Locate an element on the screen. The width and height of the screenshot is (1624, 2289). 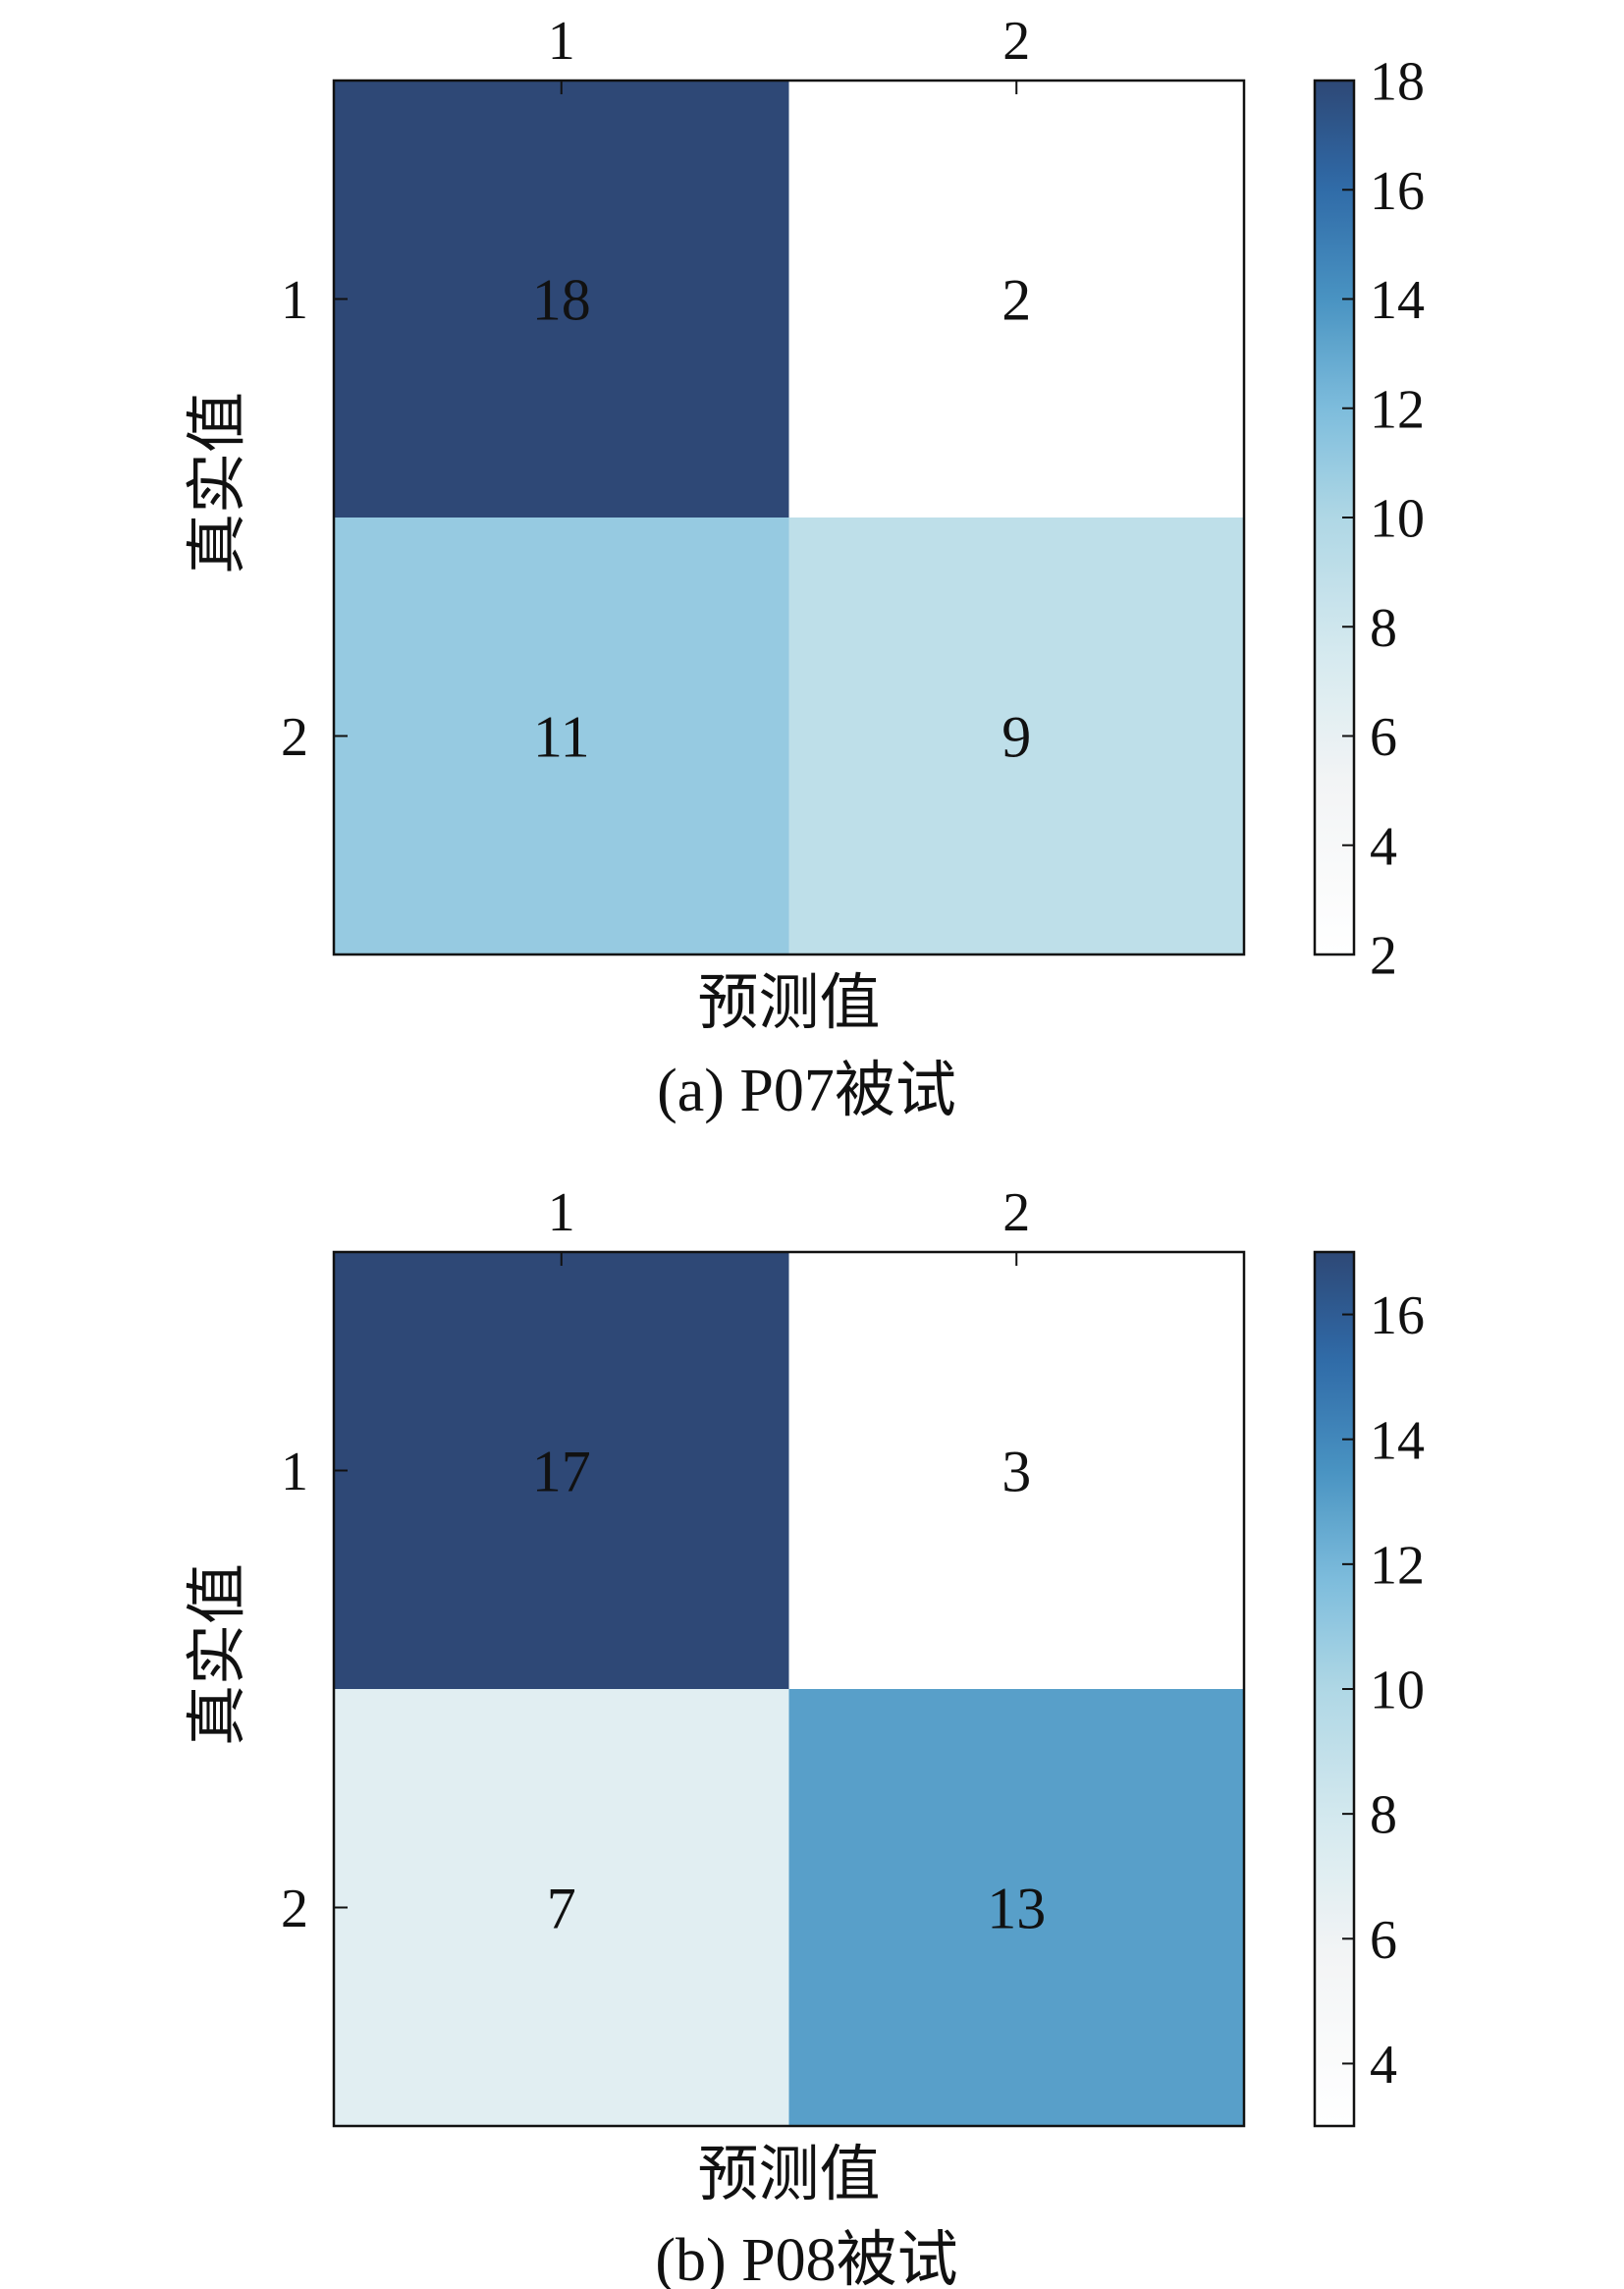
cell-value-label: 7 is located at coordinates (561, 1909).